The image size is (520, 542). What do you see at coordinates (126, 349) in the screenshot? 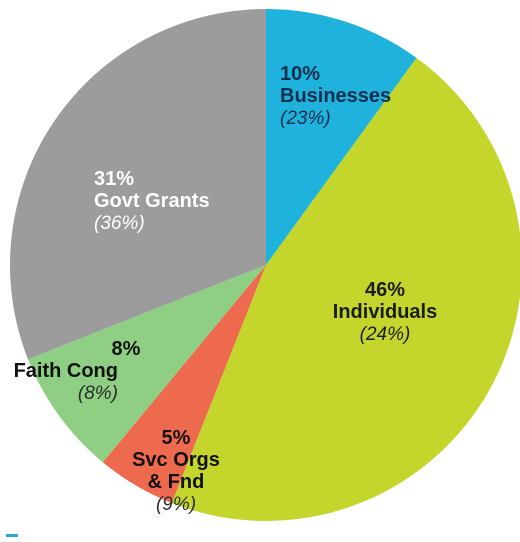
I see `pct-label-faith-cong: 8%` at bounding box center [126, 349].